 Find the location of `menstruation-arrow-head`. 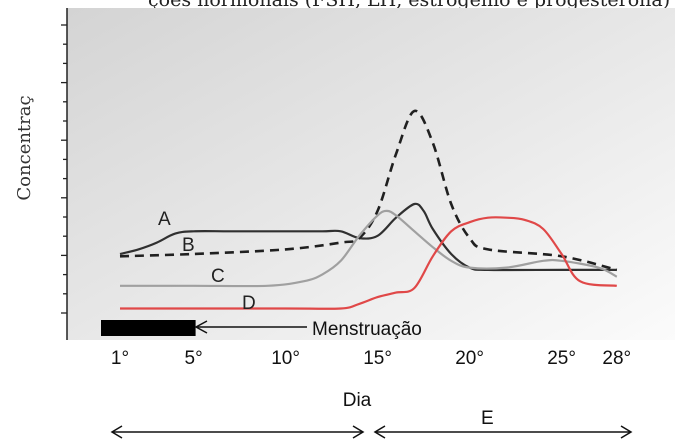

menstruation-arrow-head is located at coordinates (201, 327).